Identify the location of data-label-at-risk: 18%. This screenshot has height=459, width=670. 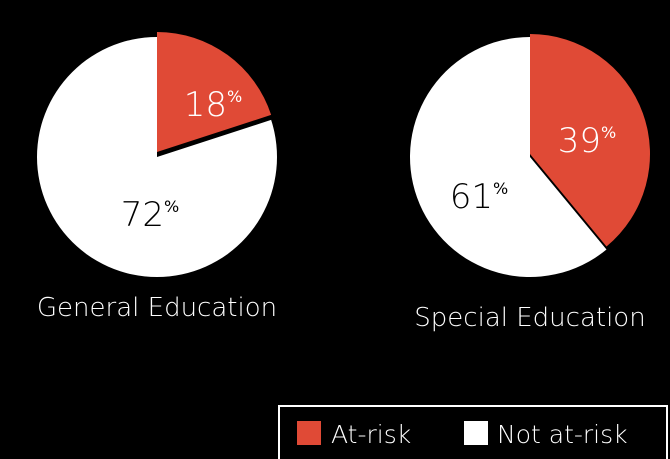
(213, 105).